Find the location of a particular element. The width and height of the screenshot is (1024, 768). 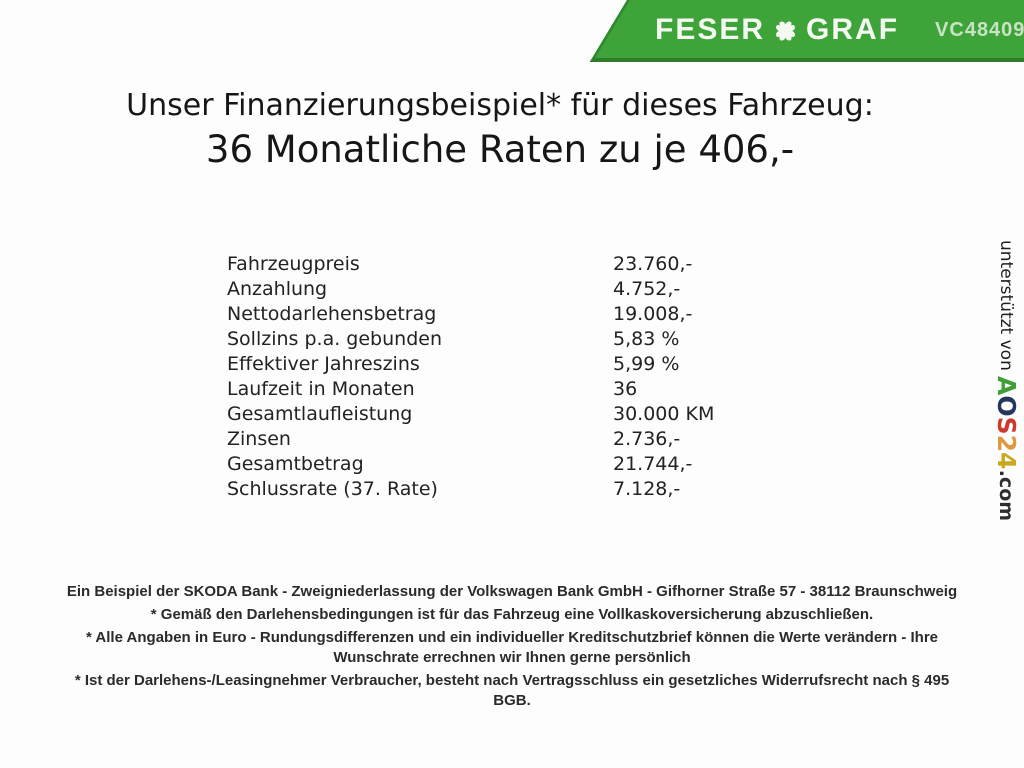

aos24-letter: A is located at coordinates (1006, 386).